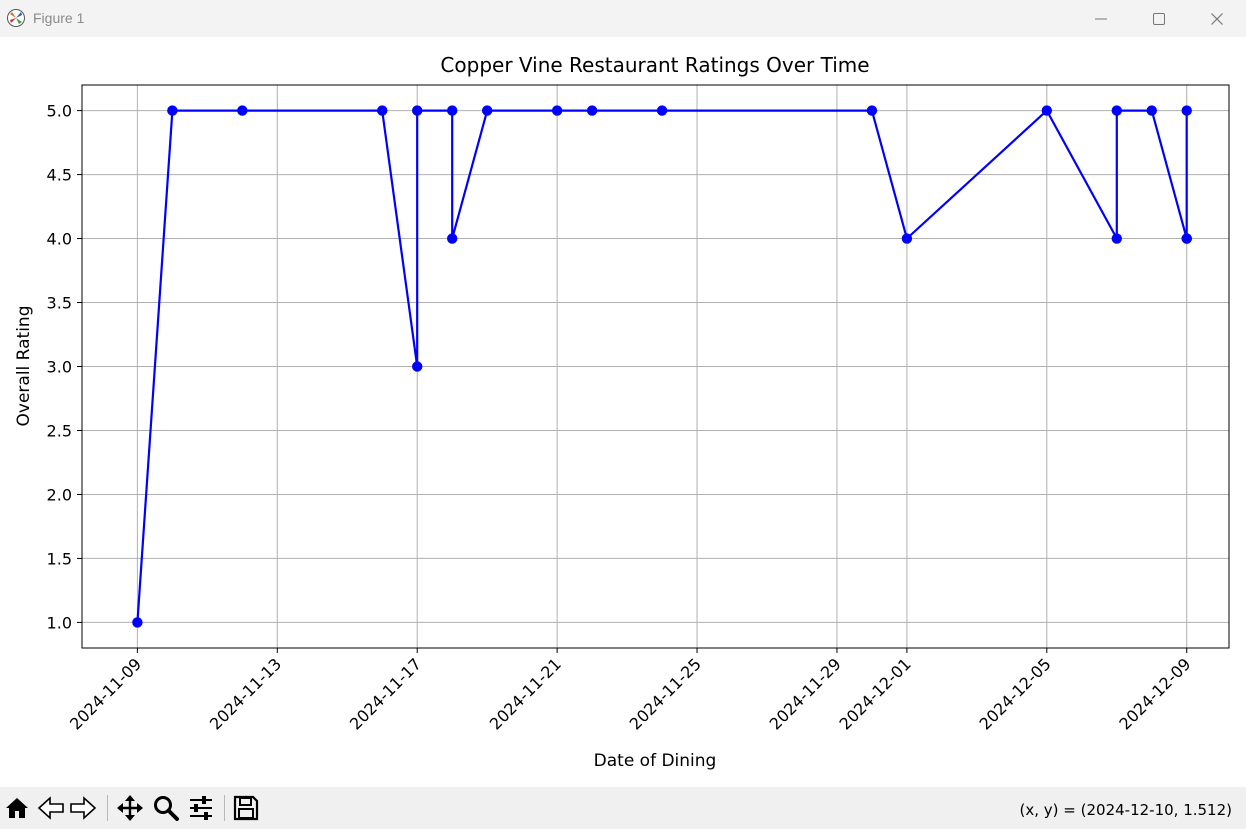 This screenshot has width=1246, height=829. I want to click on back-arrow-icon, so click(50, 808).